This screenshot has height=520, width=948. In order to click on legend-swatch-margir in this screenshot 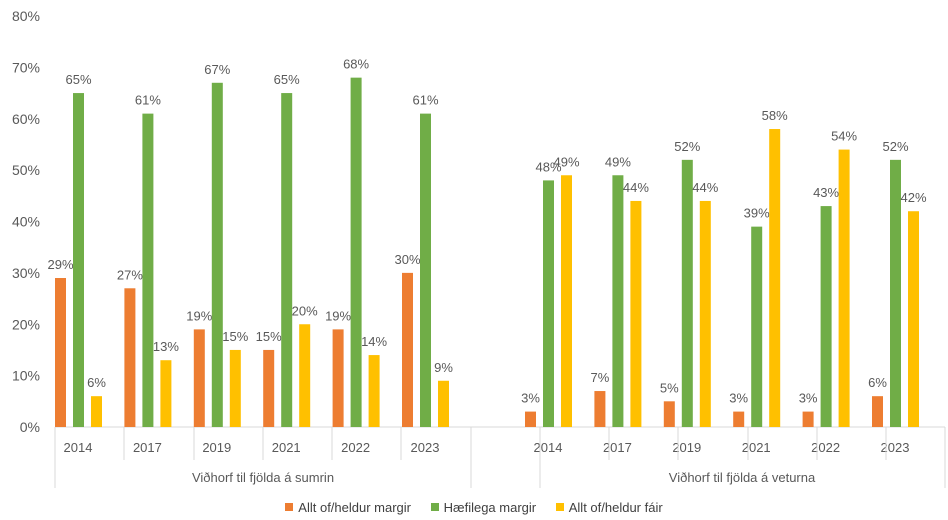, I will do `click(289, 507)`.